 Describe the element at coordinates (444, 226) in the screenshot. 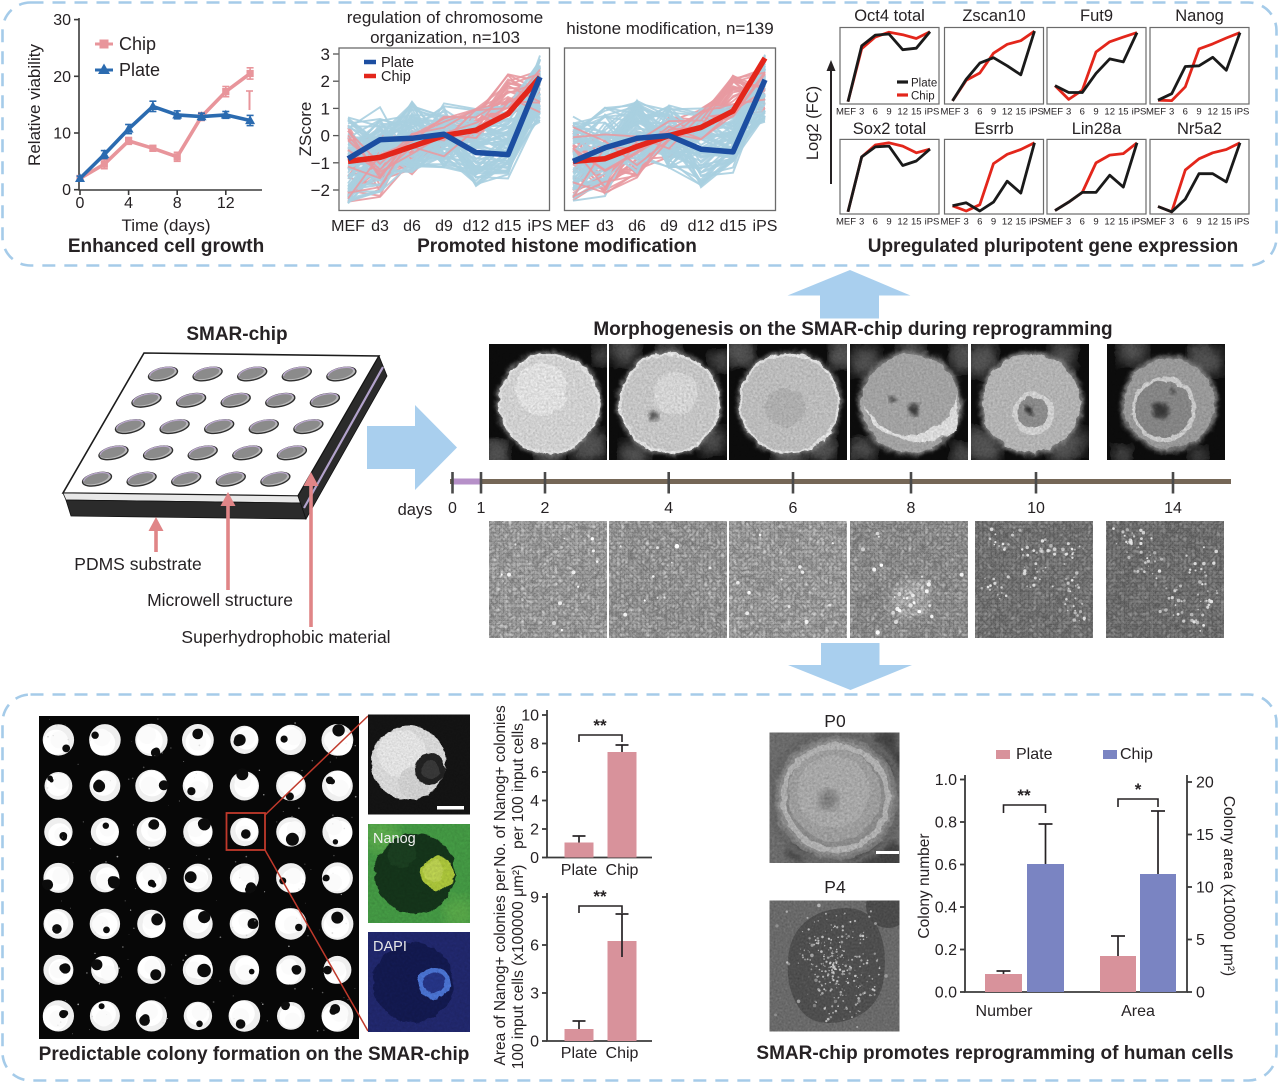

I see `svg-text: d9` at that location.